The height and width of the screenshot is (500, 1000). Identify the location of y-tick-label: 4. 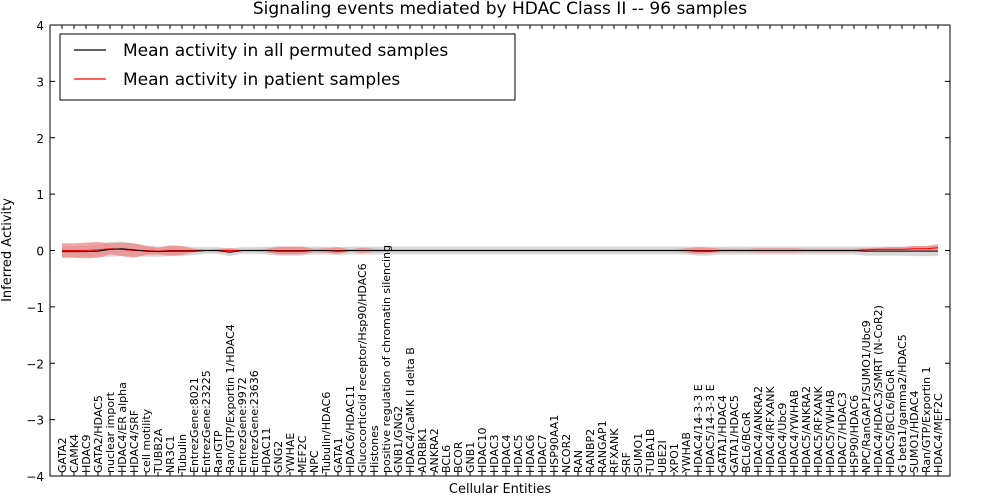
(40, 26).